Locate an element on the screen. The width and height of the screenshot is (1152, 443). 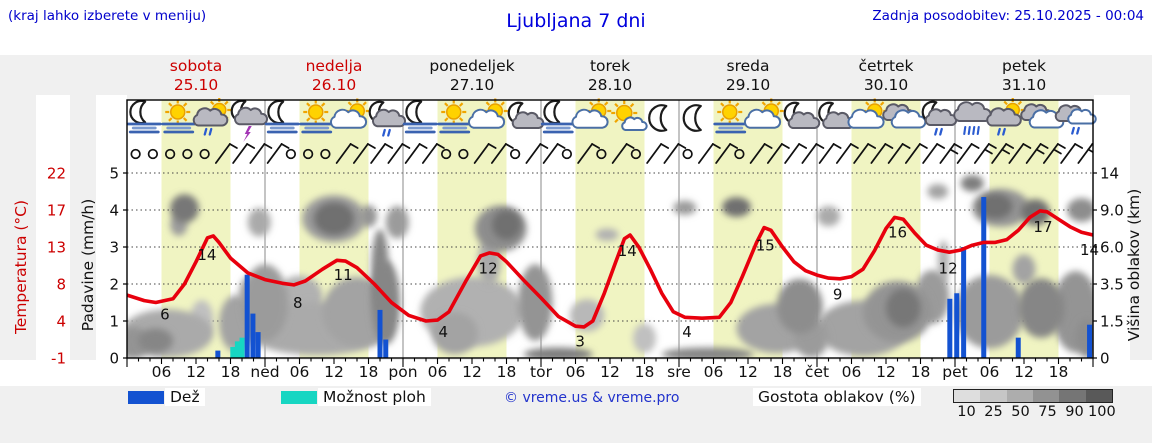
cloud-scale-tick: 100 is located at coordinates (1102, 412).